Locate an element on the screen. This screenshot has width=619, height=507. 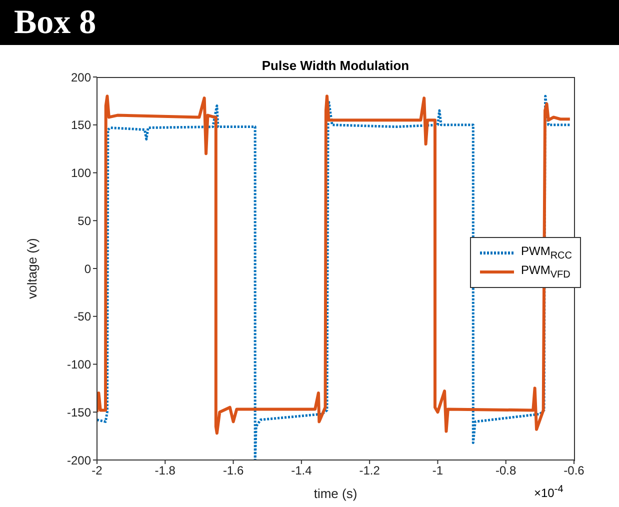
x-axis-title: time (s) is located at coordinates (336, 493).